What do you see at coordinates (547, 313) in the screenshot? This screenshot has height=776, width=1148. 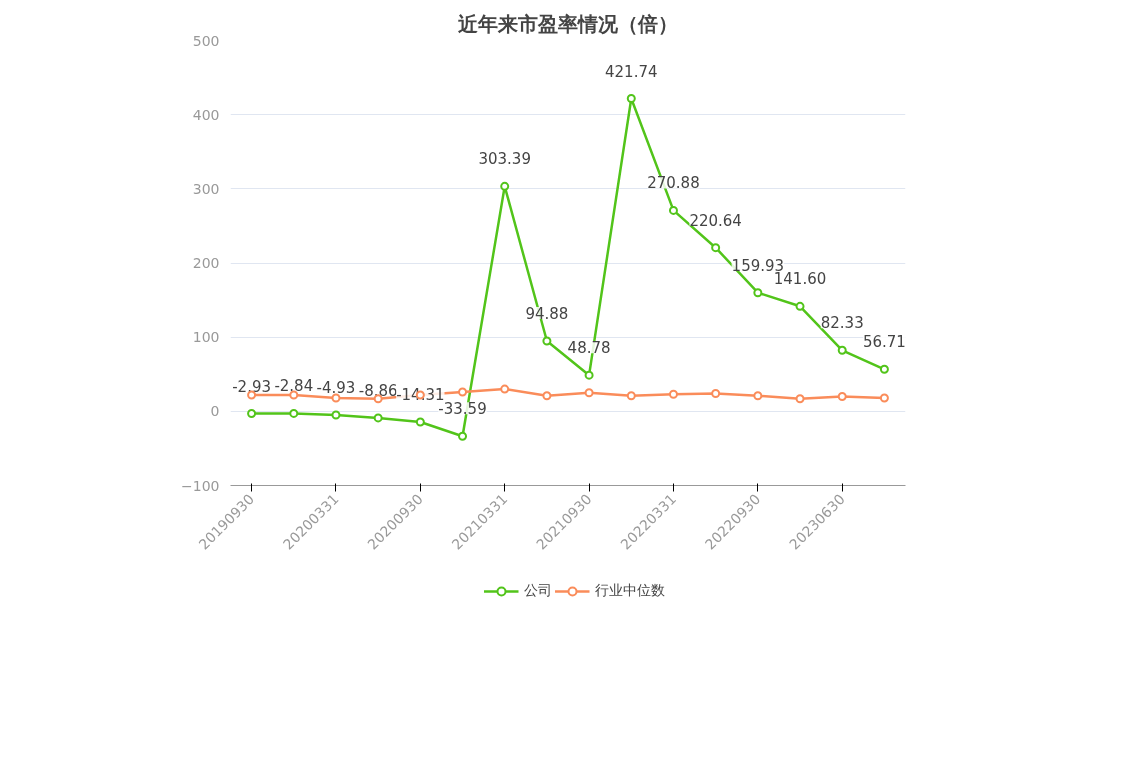 I see `data-label: 94.88` at bounding box center [547, 313].